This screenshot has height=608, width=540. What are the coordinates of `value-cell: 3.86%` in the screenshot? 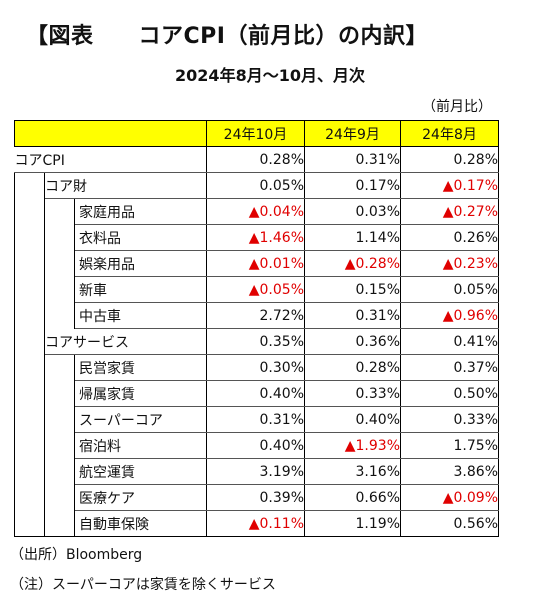 It's located at (449, 471).